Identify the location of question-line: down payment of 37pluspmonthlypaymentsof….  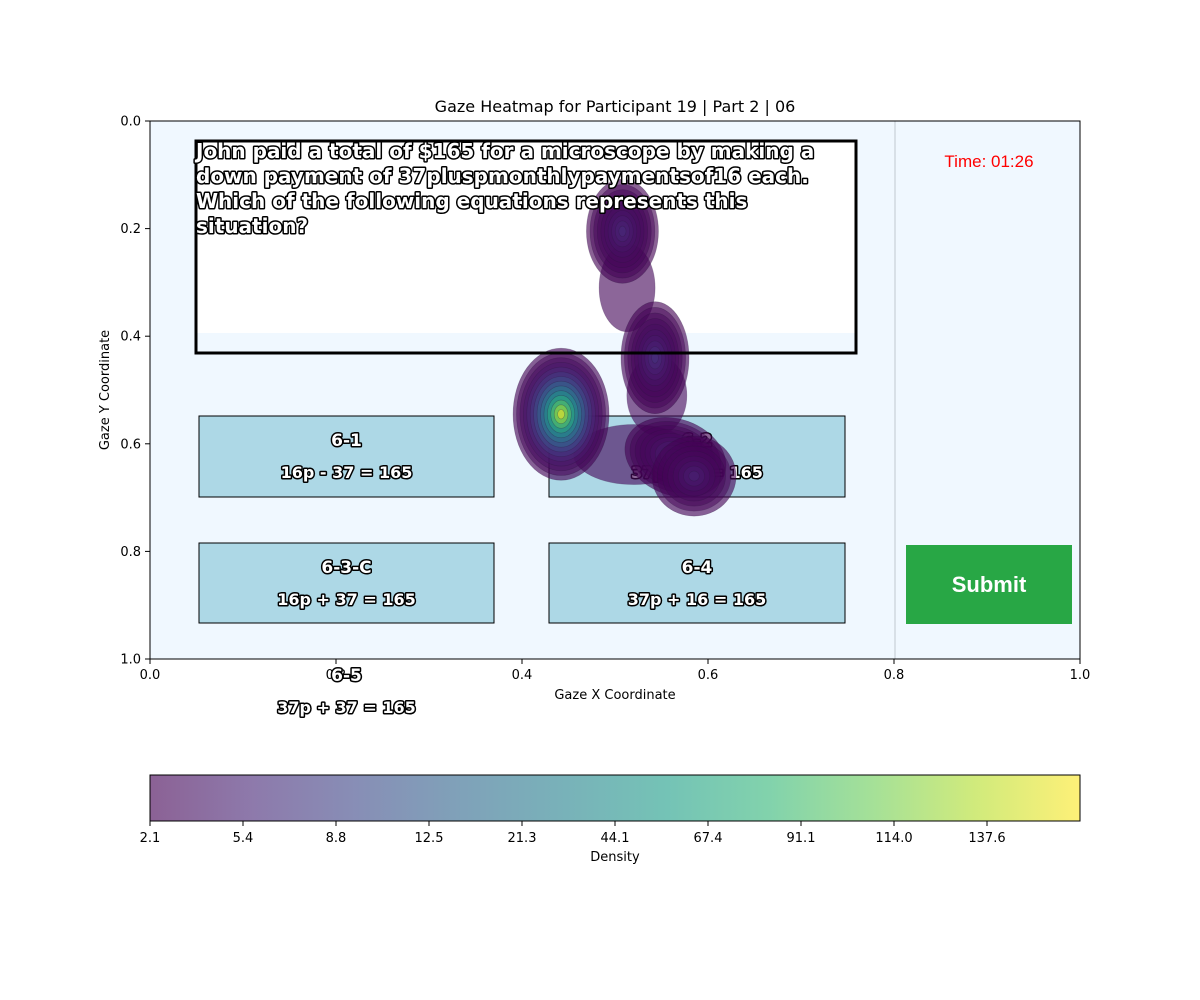
(502, 176).